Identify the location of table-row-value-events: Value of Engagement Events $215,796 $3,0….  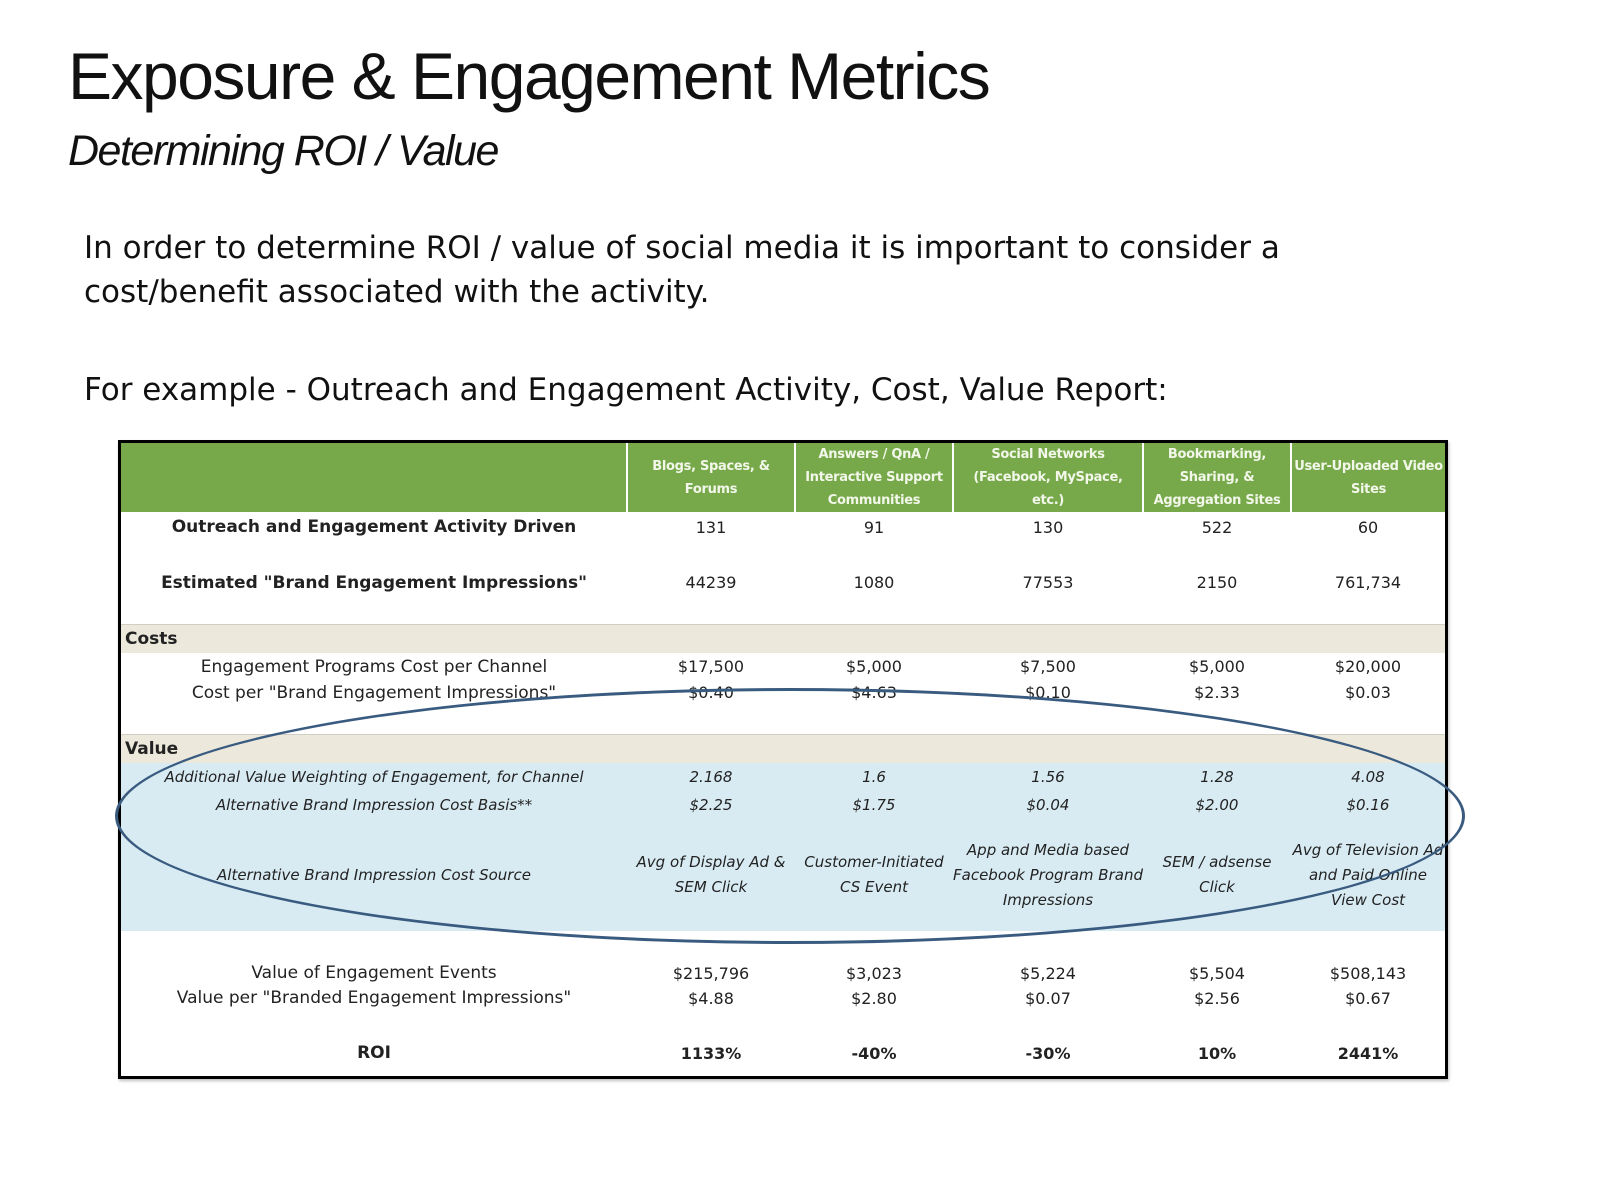
(783, 957).